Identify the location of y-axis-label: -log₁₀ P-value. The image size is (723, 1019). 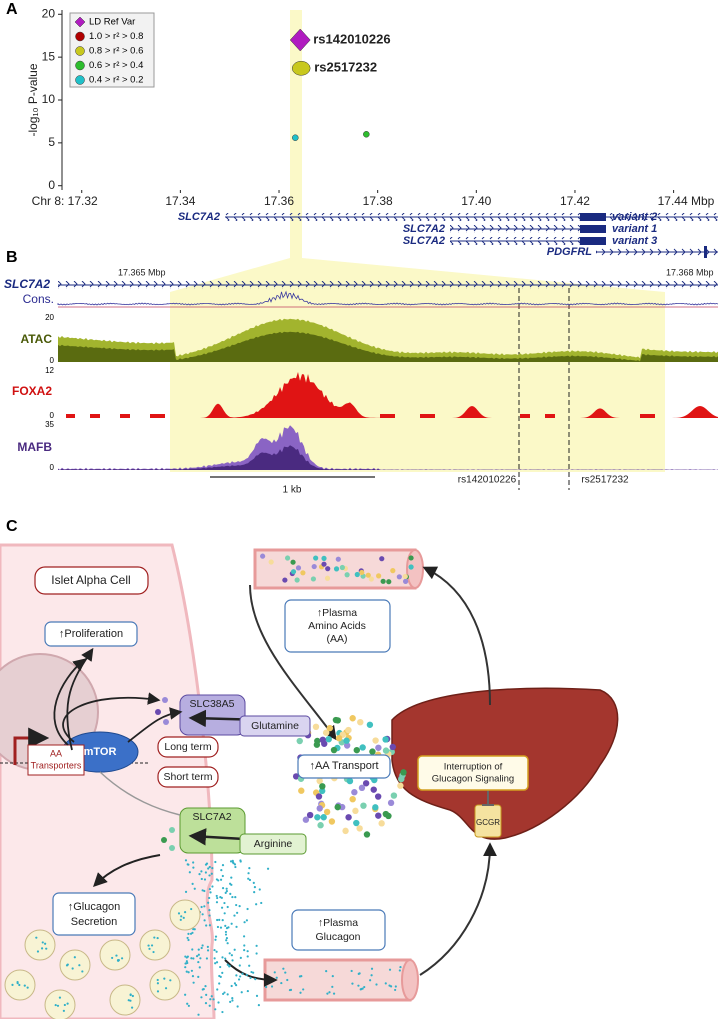
(33, 99).